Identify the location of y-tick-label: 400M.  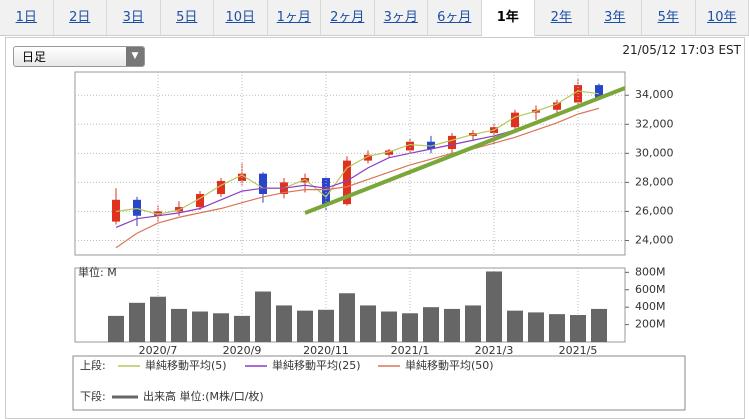
(650, 306).